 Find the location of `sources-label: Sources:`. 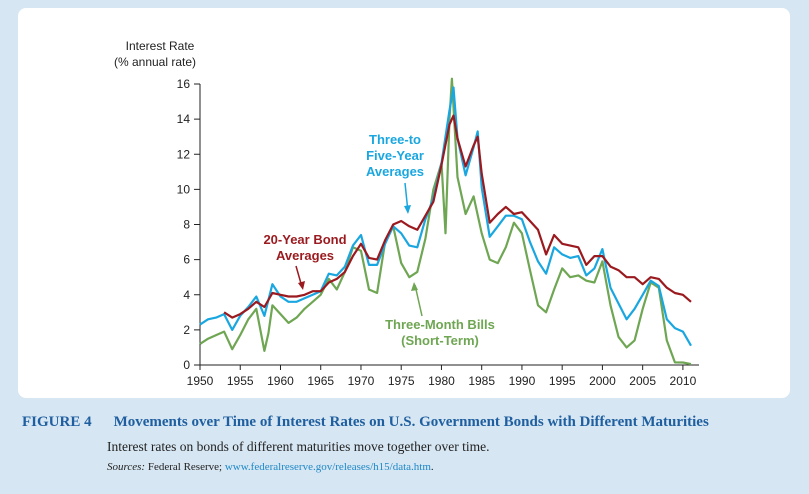

sources-label: Sources: is located at coordinates (126, 467).